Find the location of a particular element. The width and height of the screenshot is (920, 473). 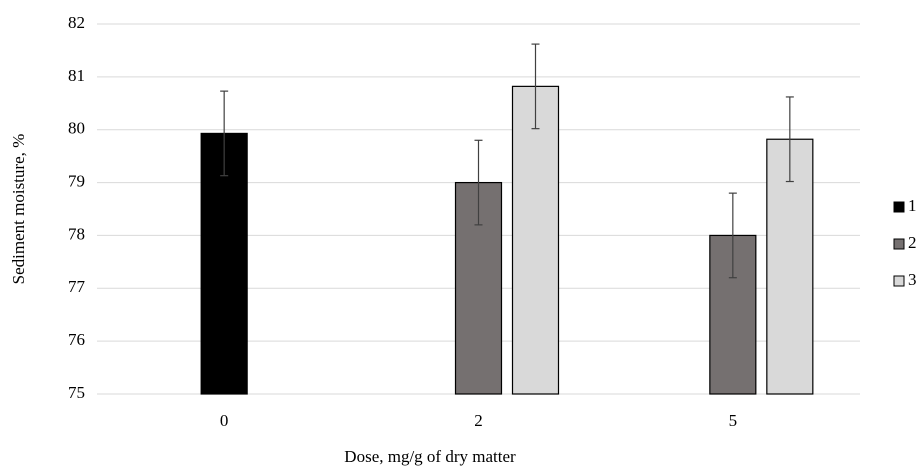

y-tick-label: 78 is located at coordinates (76, 233).